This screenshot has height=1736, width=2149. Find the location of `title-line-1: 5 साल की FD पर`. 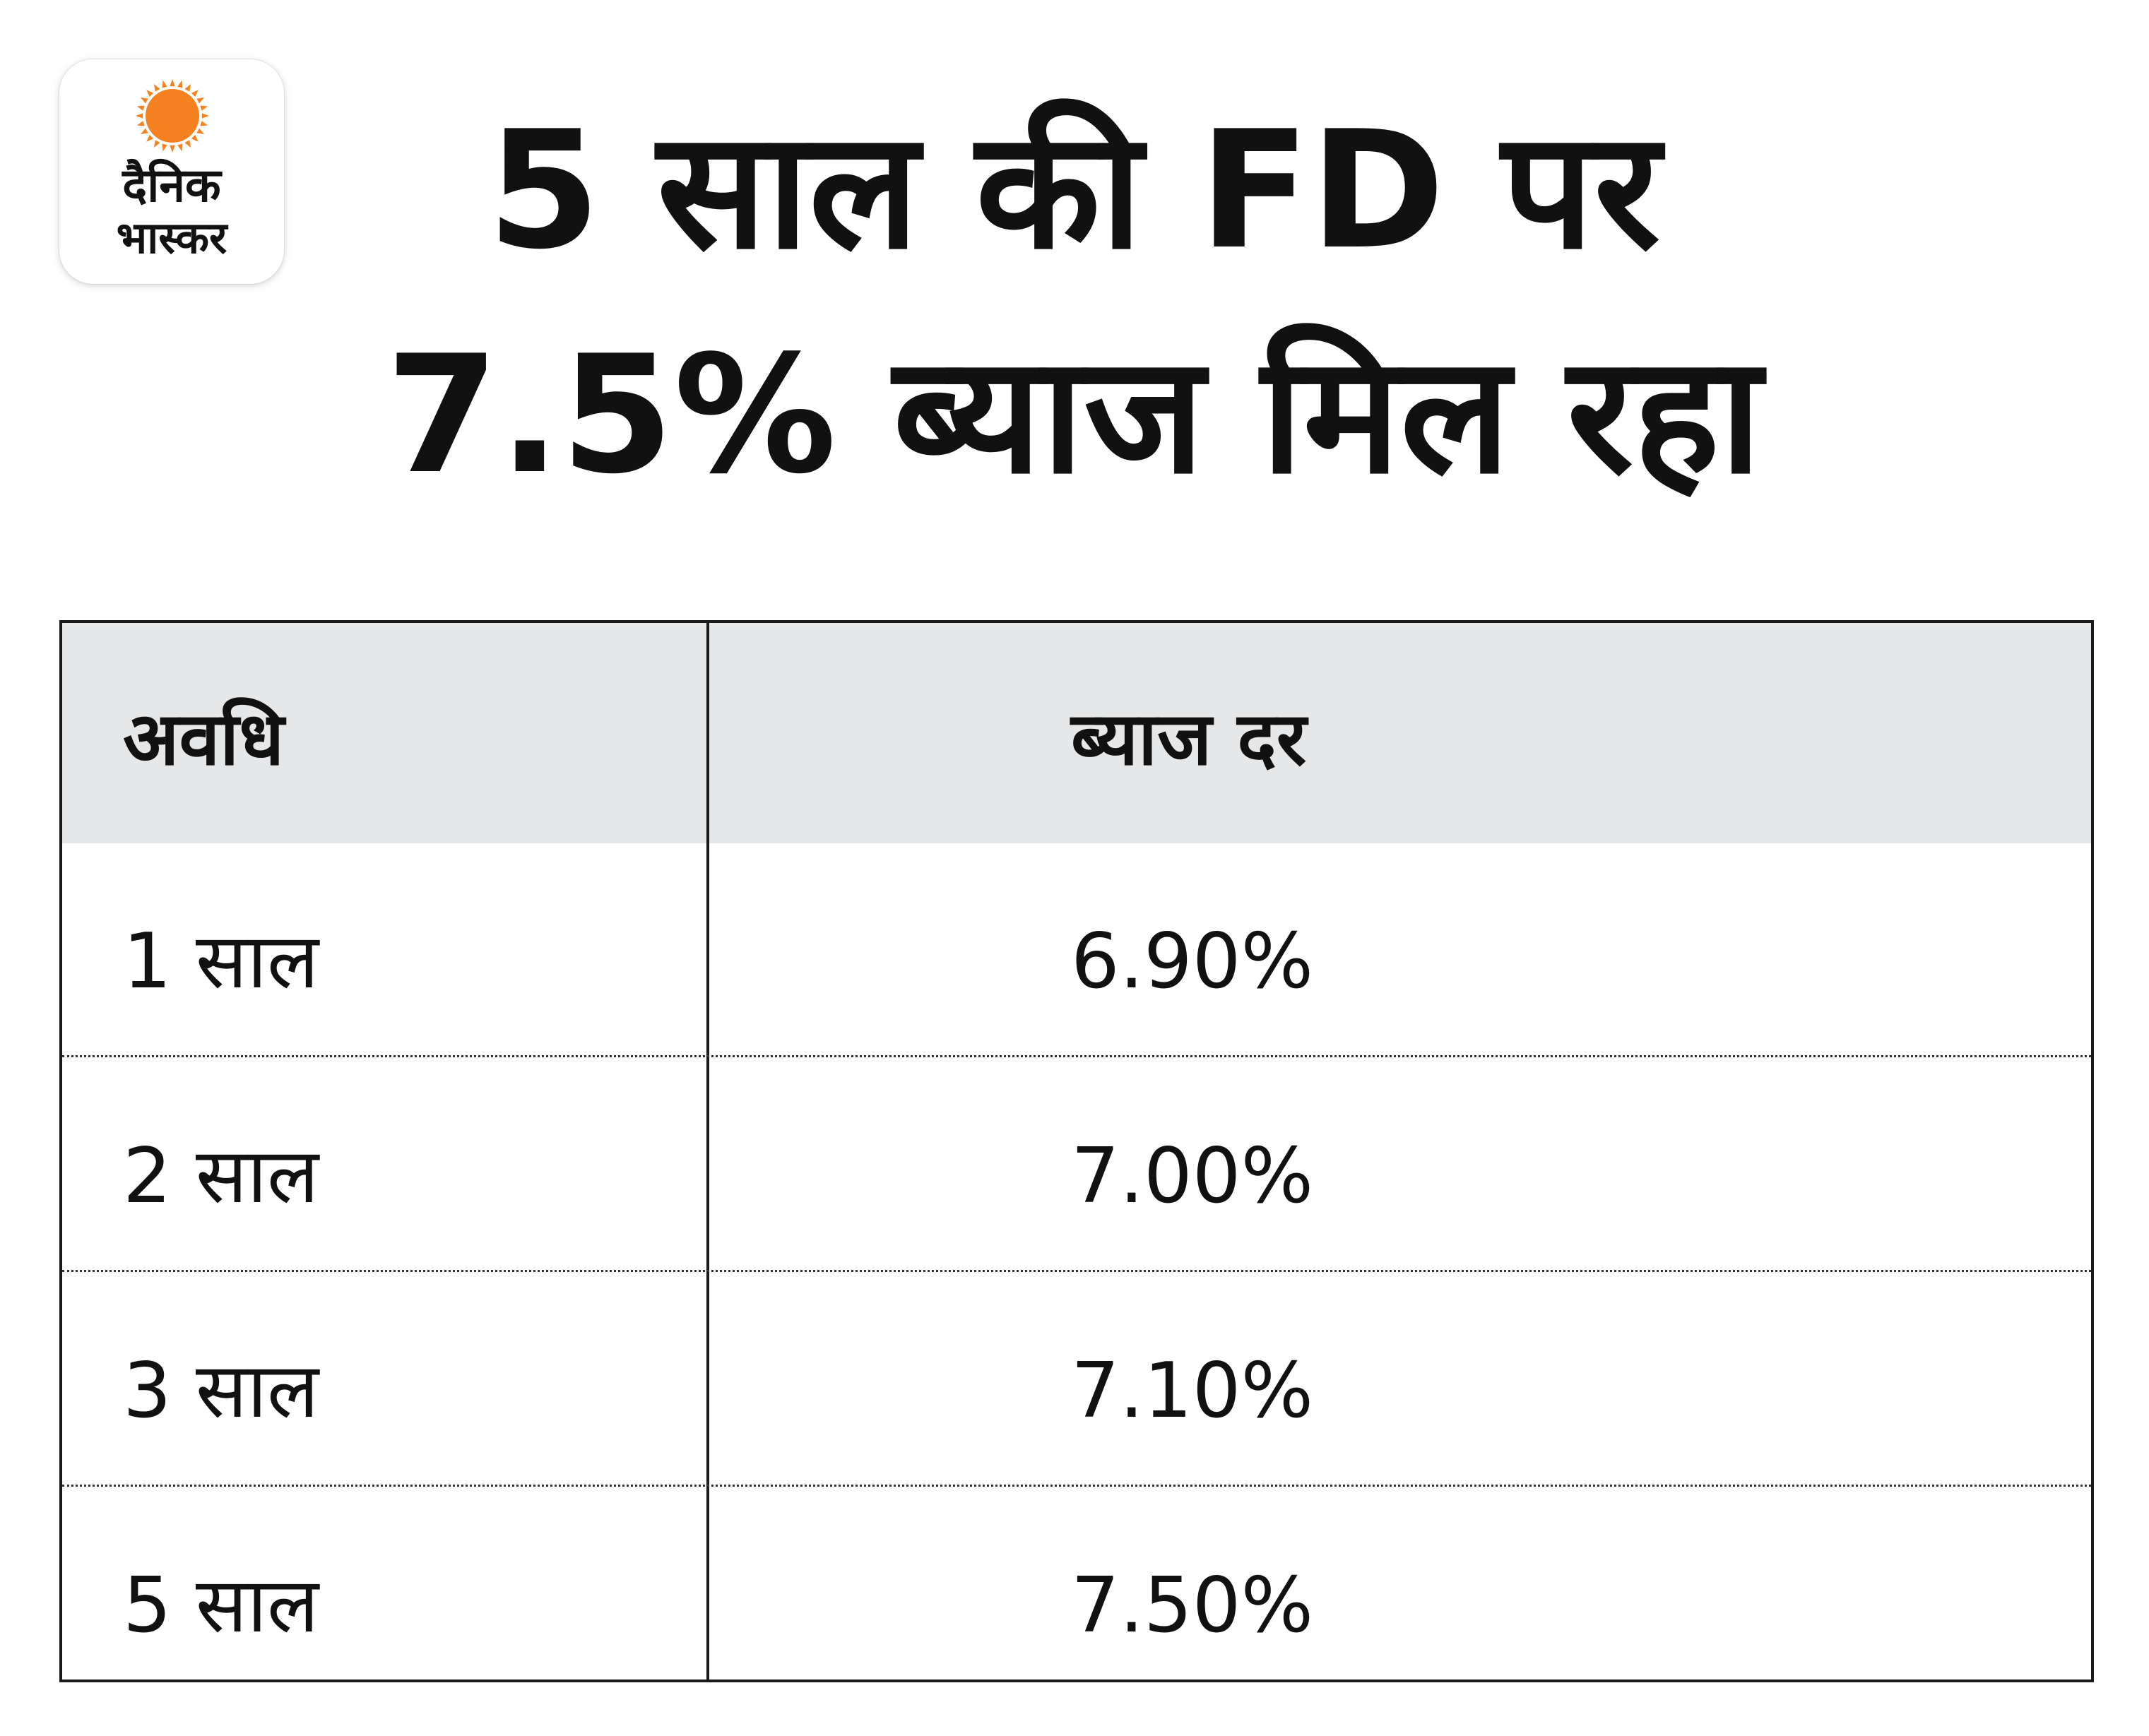

title-line-1: 5 साल की FD पर is located at coordinates (1074, 191).